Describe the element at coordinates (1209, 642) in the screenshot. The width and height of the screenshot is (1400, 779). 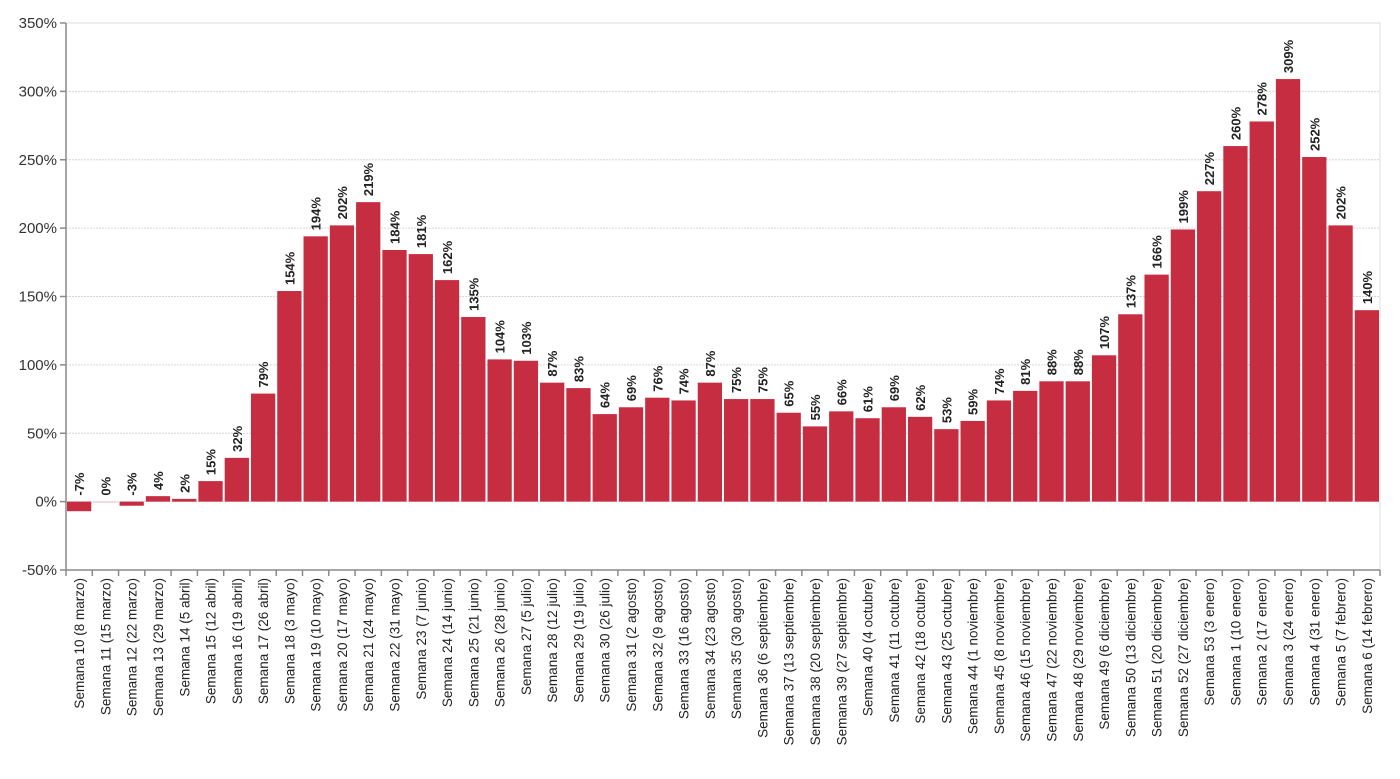
I see `x-tick-label: Semana 53 (3 enero)` at that location.